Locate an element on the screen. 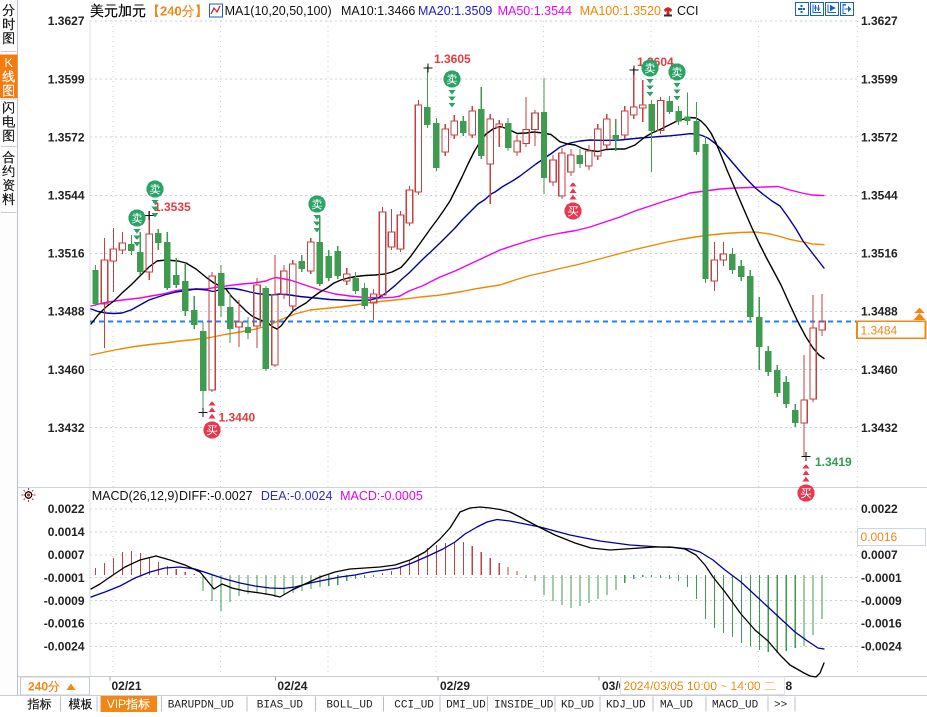  svg-text: 1.3605 is located at coordinates (452, 59).